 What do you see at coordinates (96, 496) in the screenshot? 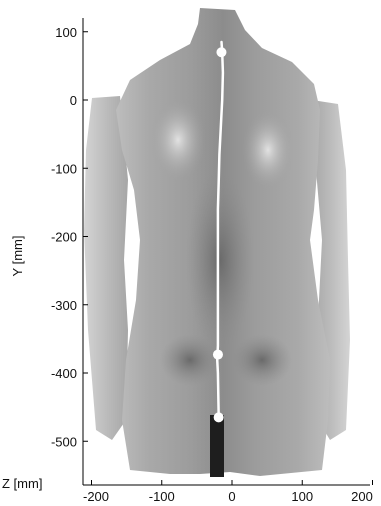
I see `x-tick-label: -200` at bounding box center [96, 496].